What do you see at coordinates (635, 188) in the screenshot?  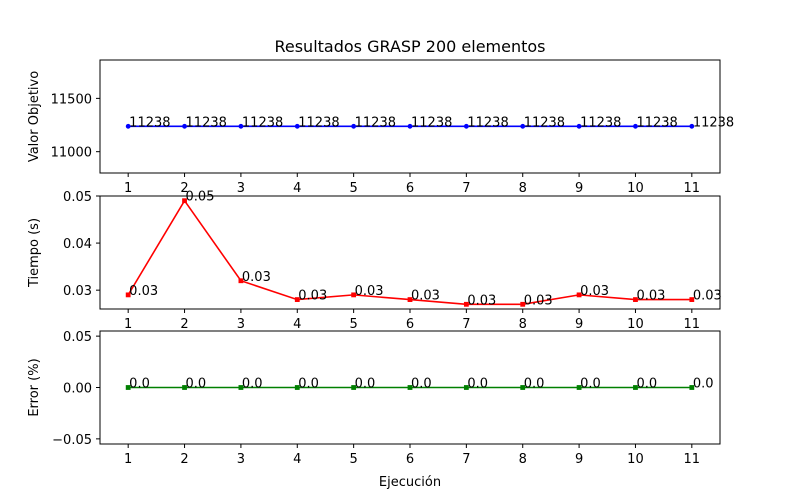 I see `panel-1-xtick-label: 10` at bounding box center [635, 188].